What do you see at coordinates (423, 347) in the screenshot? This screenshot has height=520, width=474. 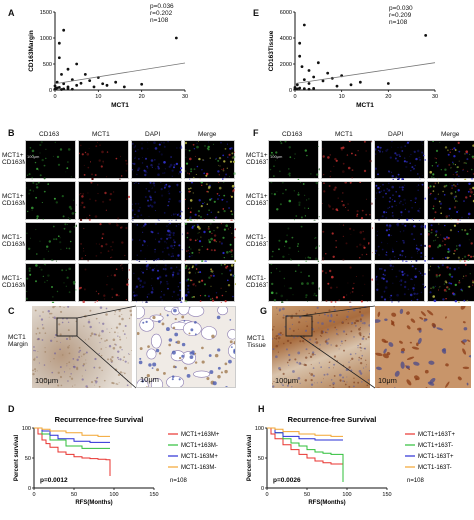 I see `panel-g-ihc-zoom: 10μm` at bounding box center [423, 347].